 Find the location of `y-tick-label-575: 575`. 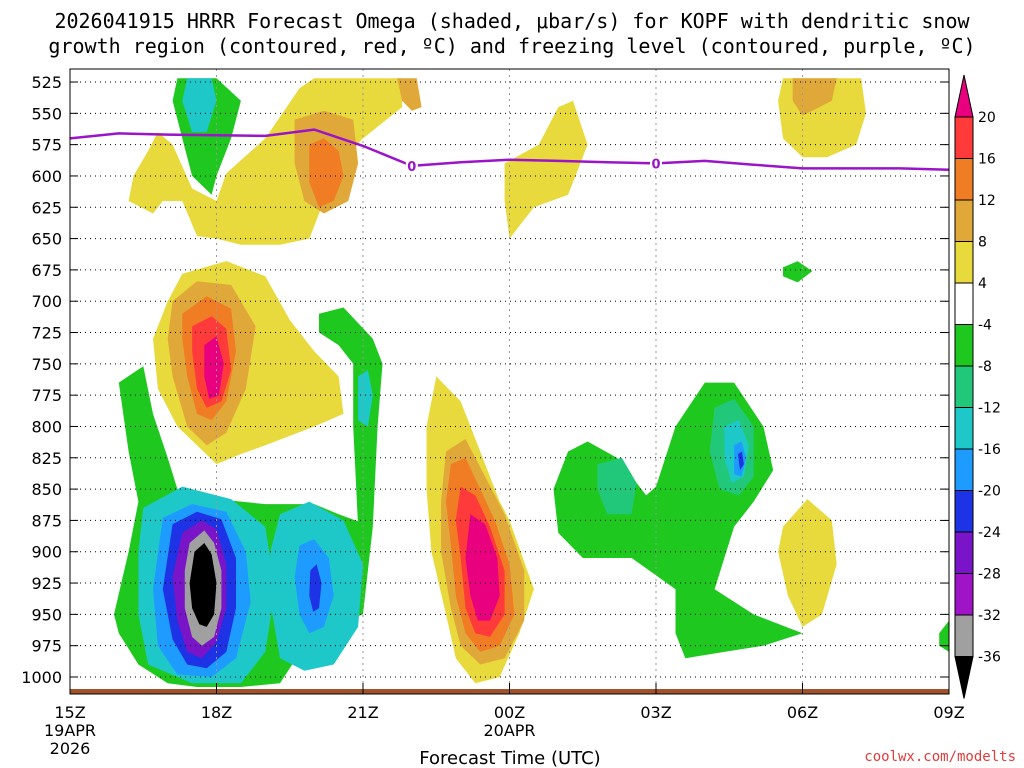

y-tick-label-575: 575 is located at coordinates (46, 145).